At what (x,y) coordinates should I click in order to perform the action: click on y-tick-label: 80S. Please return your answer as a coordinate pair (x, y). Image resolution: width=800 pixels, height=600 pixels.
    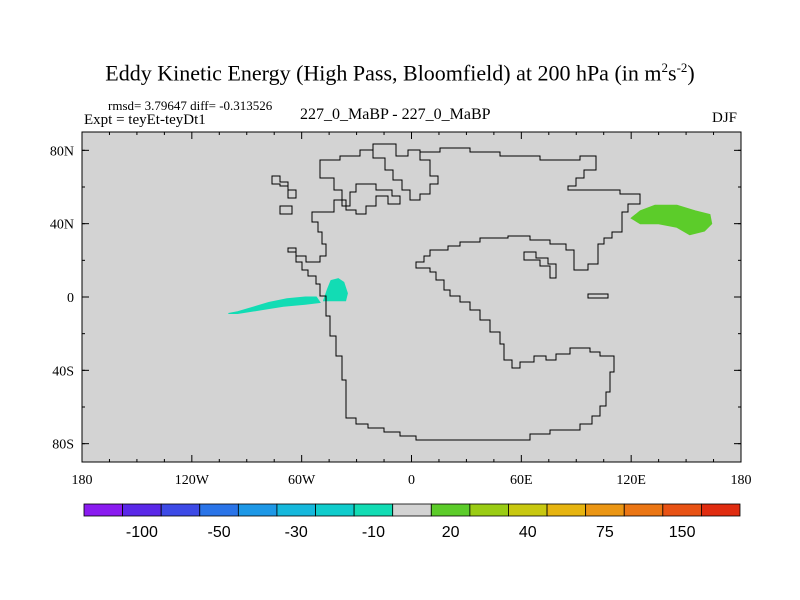
    Looking at the image, I should click on (63, 445).